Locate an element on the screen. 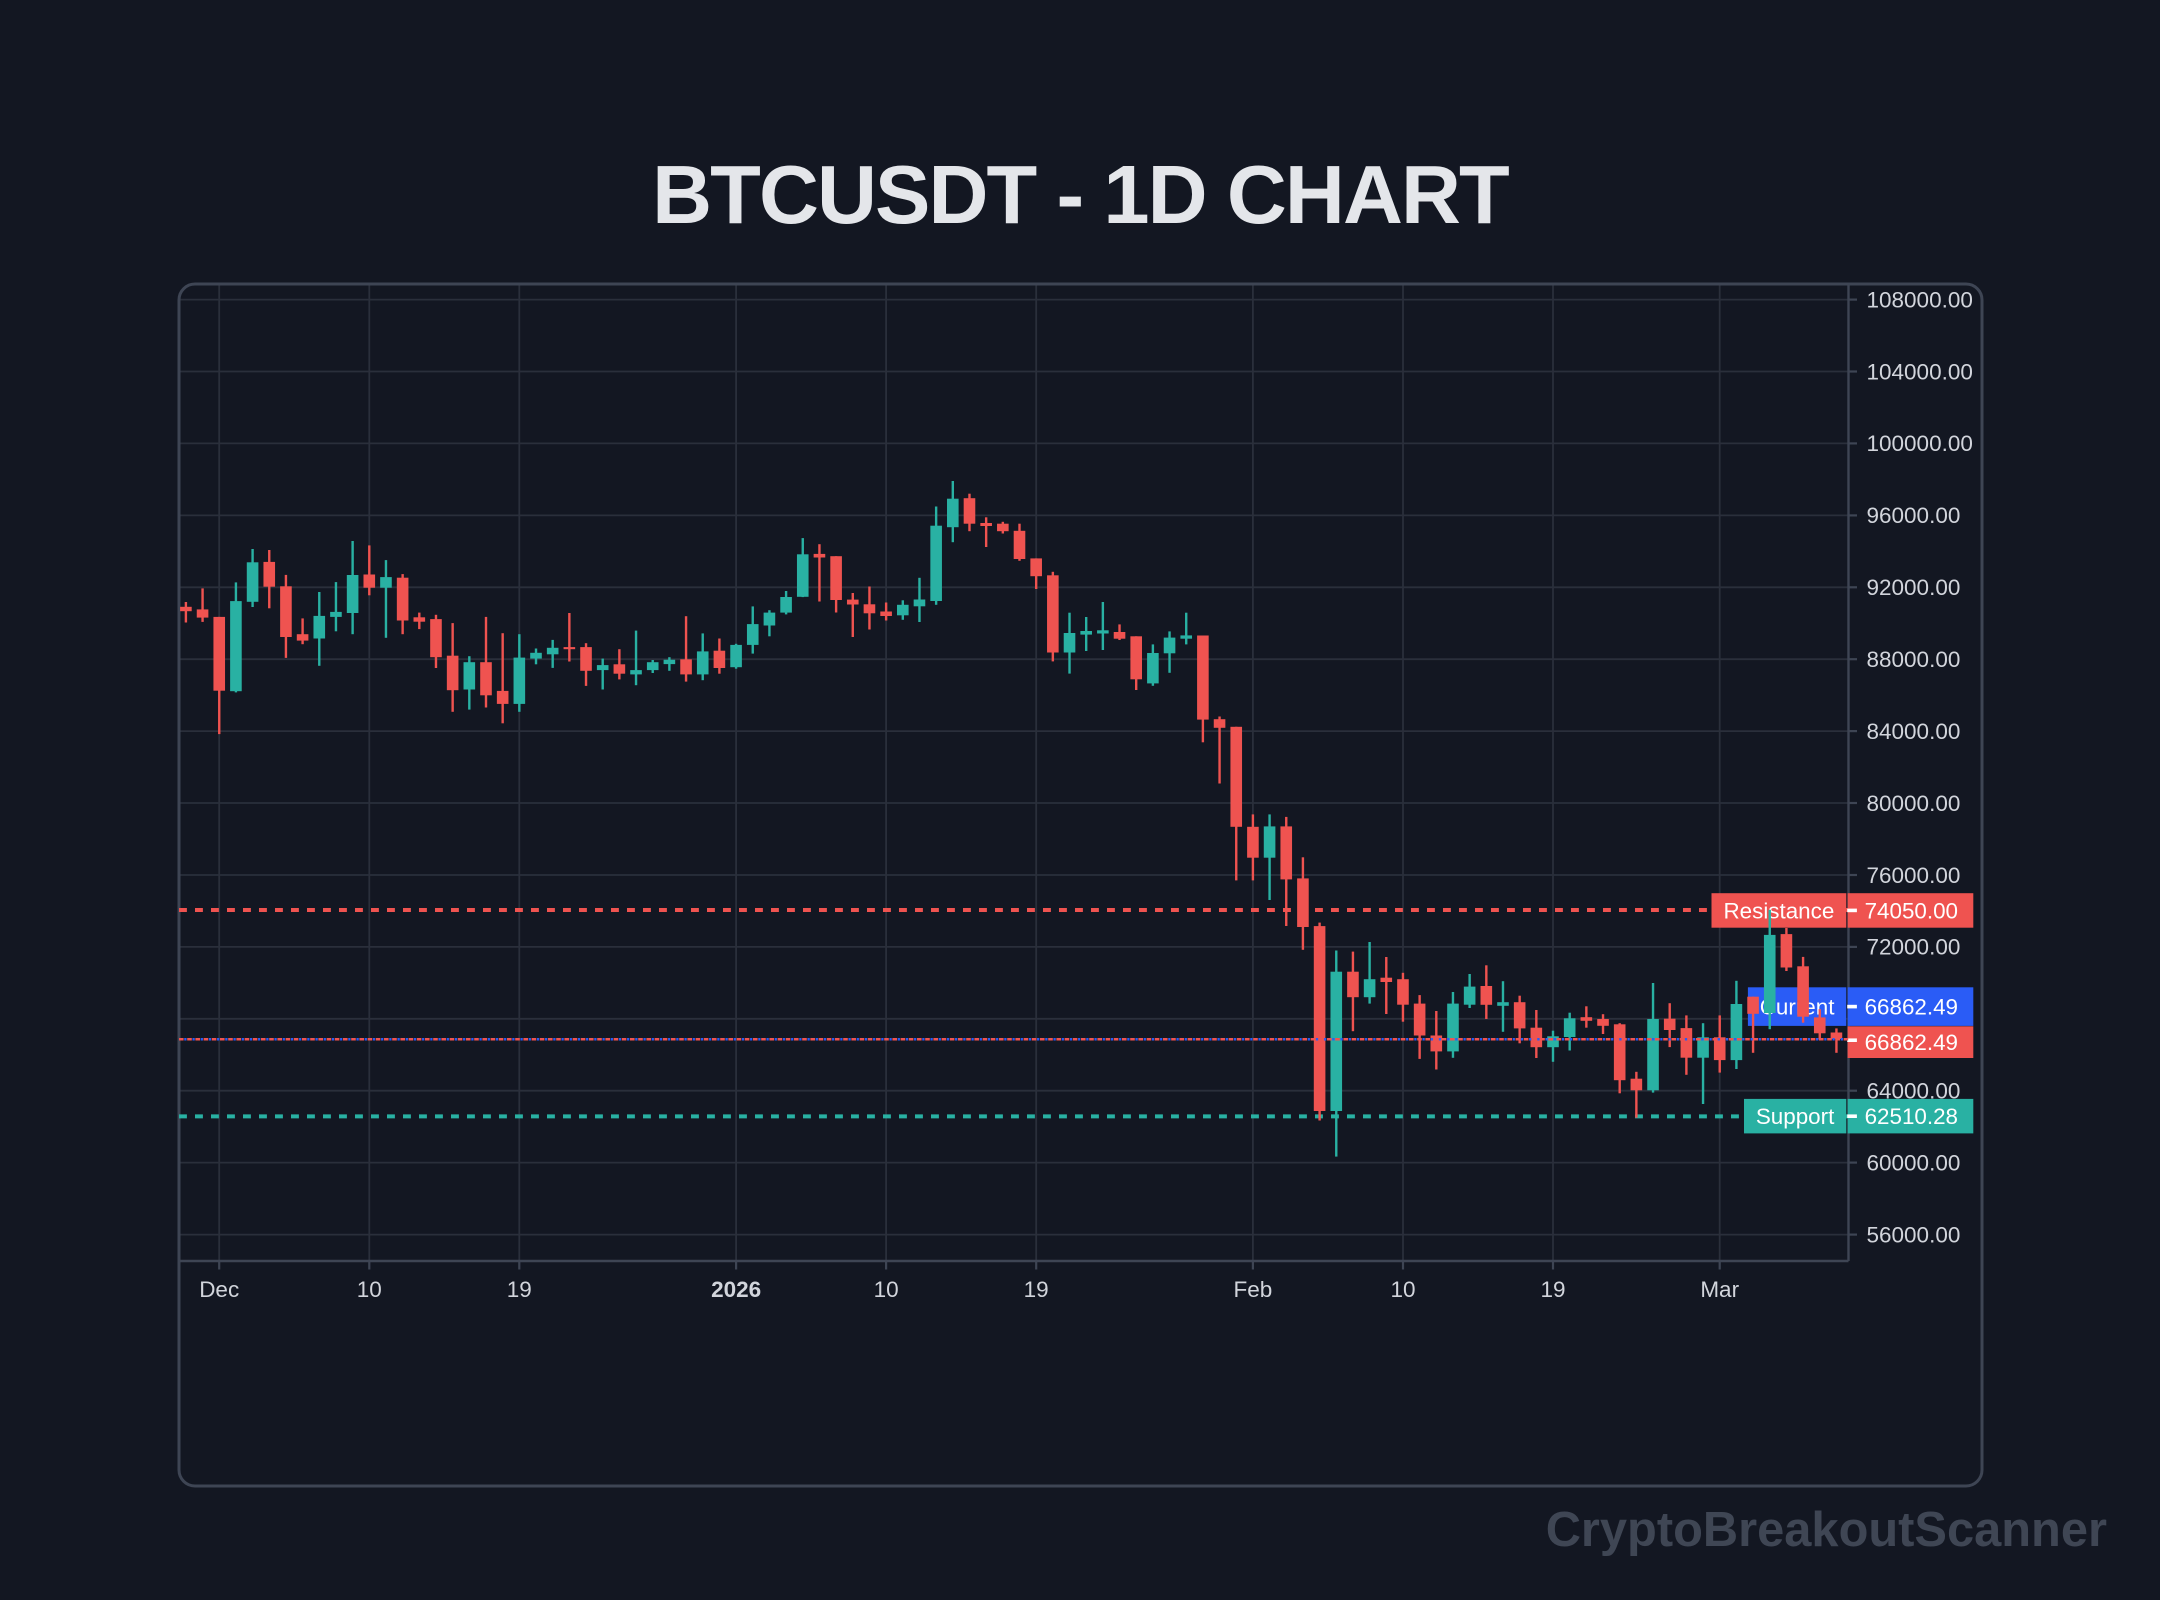  svg-text: 60000.00 is located at coordinates (1914, 1162).